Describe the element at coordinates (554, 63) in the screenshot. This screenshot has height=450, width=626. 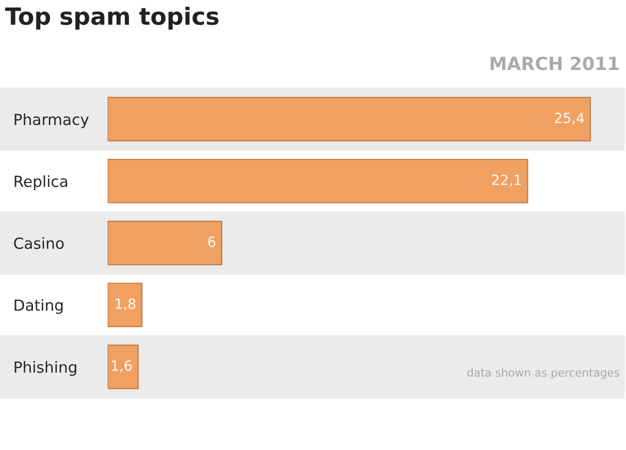
I see `text: MARCH 2011` at that location.